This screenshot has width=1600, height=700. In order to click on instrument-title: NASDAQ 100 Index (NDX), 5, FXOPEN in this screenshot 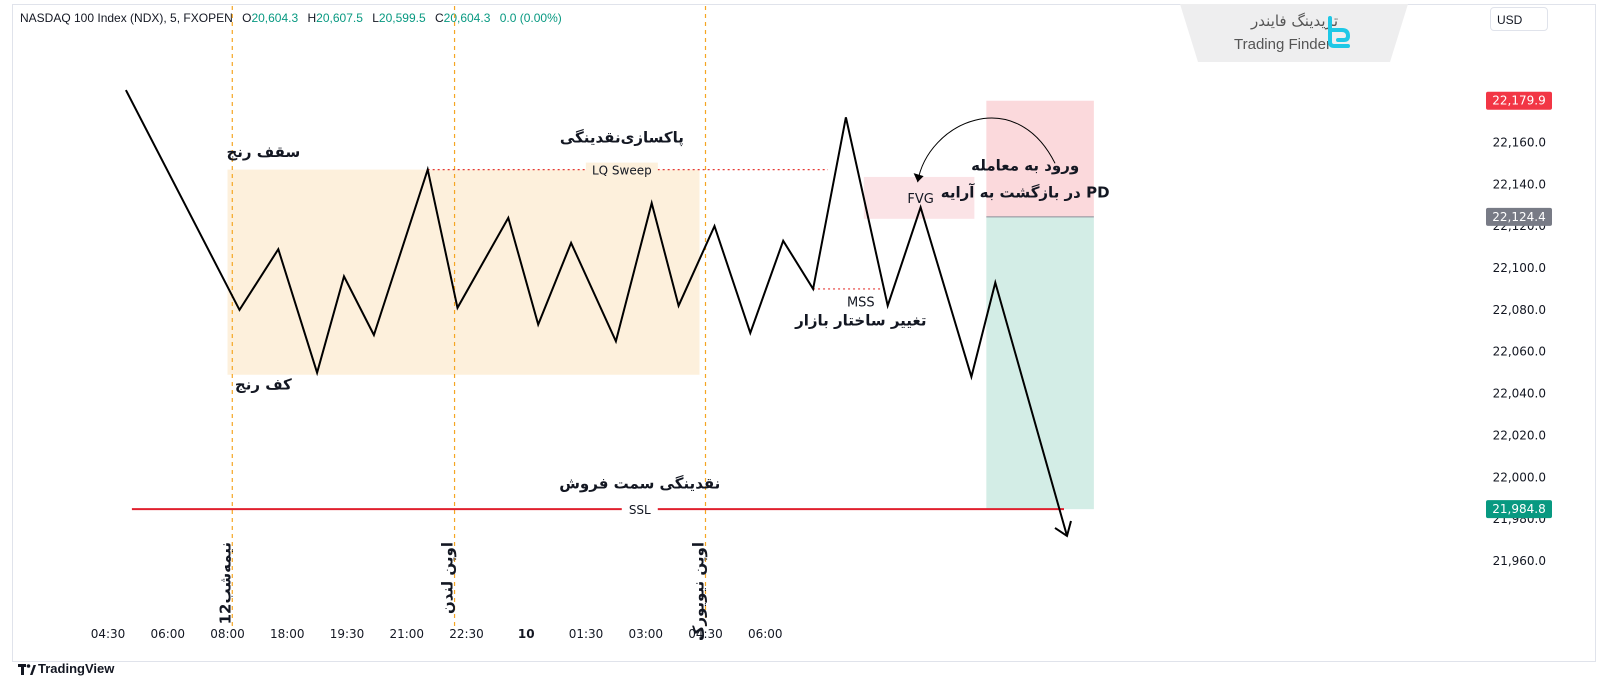, I will do `click(126, 18)`.